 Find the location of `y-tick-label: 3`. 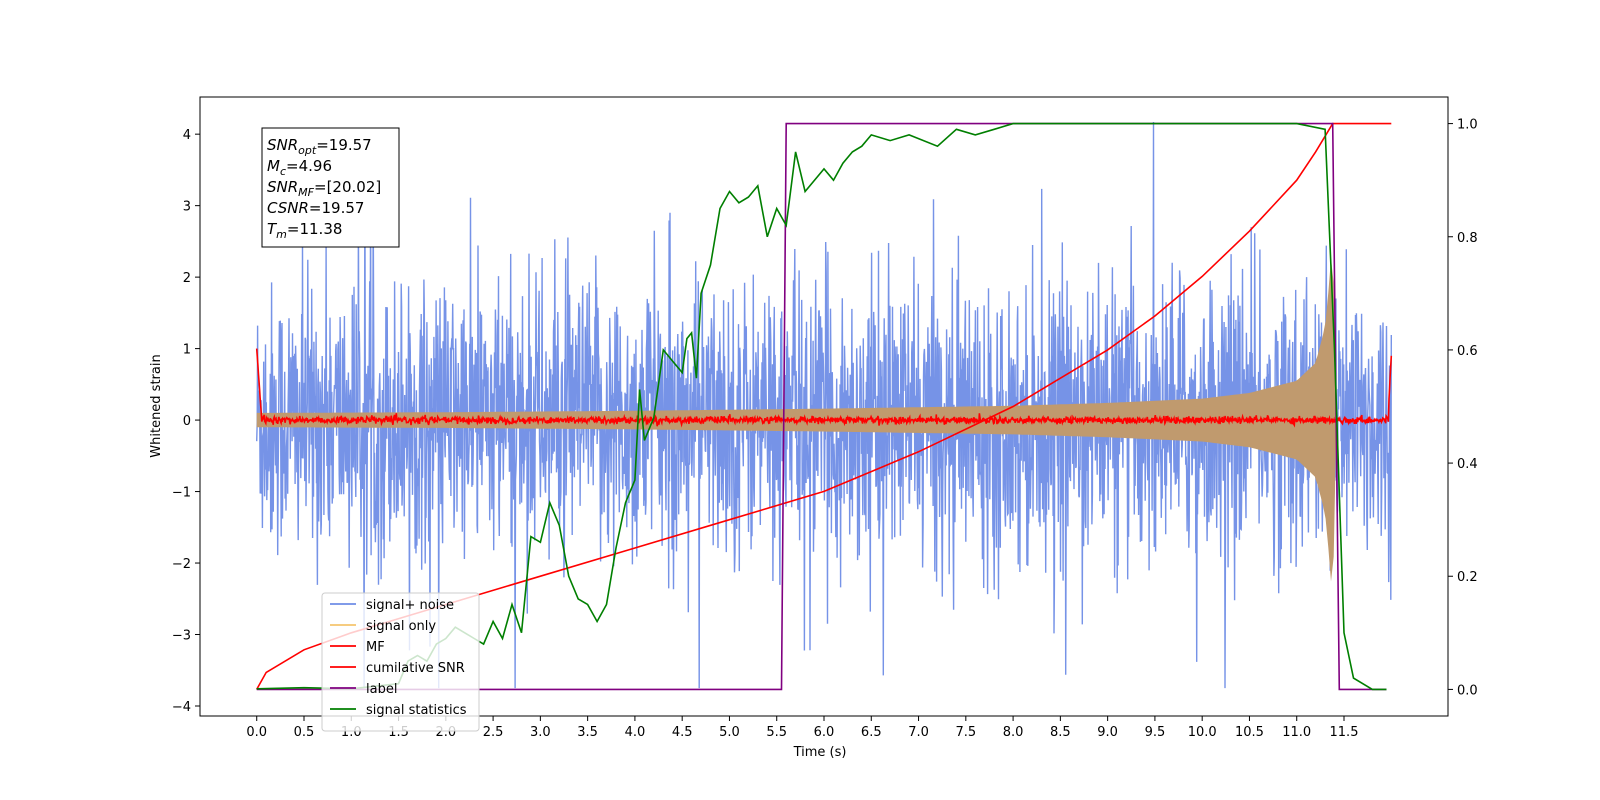

y-tick-label: 3 is located at coordinates (187, 207).